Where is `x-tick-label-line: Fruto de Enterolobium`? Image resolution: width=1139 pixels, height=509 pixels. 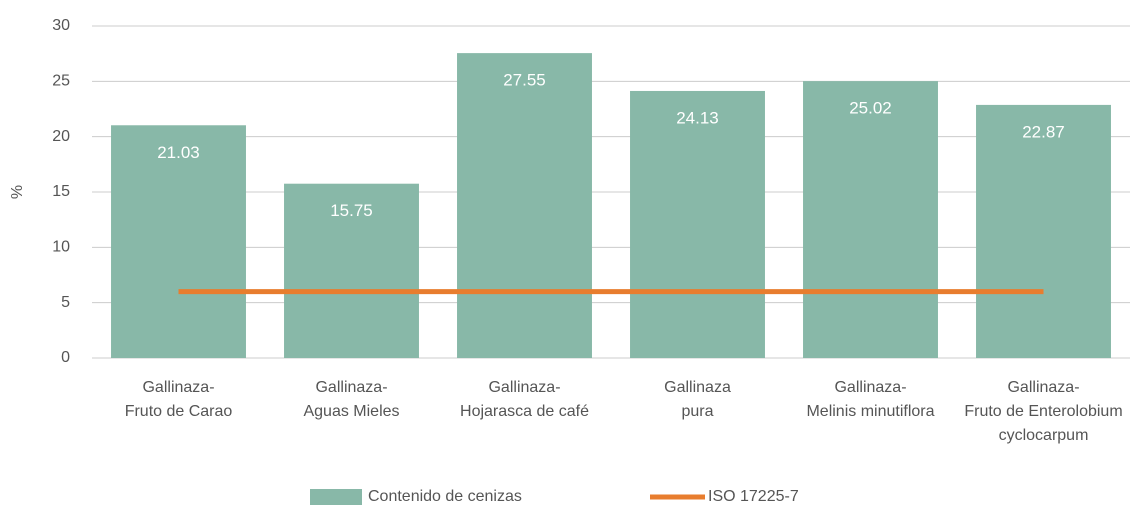
x-tick-label-line: Fruto de Enterolobium is located at coordinates (1043, 411).